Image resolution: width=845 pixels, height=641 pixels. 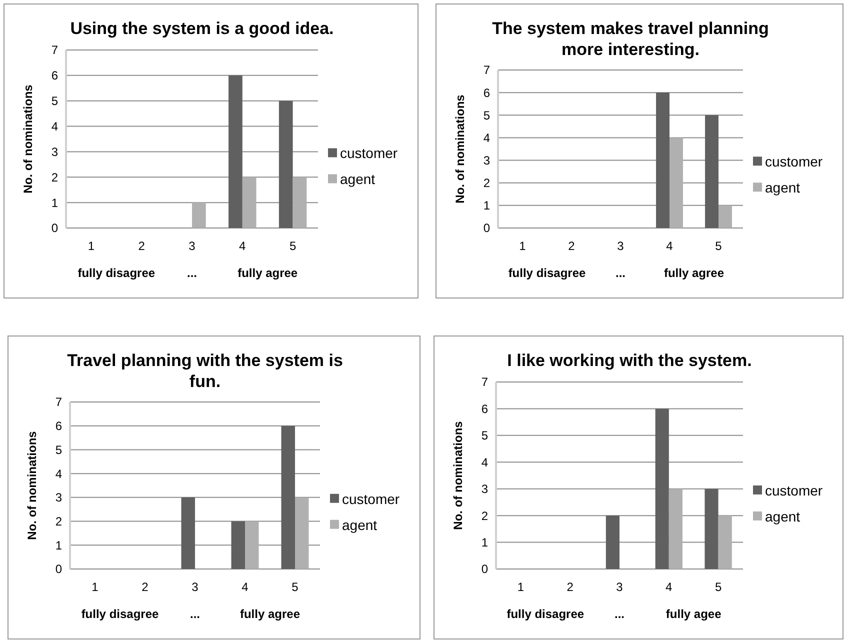 What do you see at coordinates (205, 371) in the screenshot?
I see `chart-title: Travel planning with the system is fun.` at bounding box center [205, 371].